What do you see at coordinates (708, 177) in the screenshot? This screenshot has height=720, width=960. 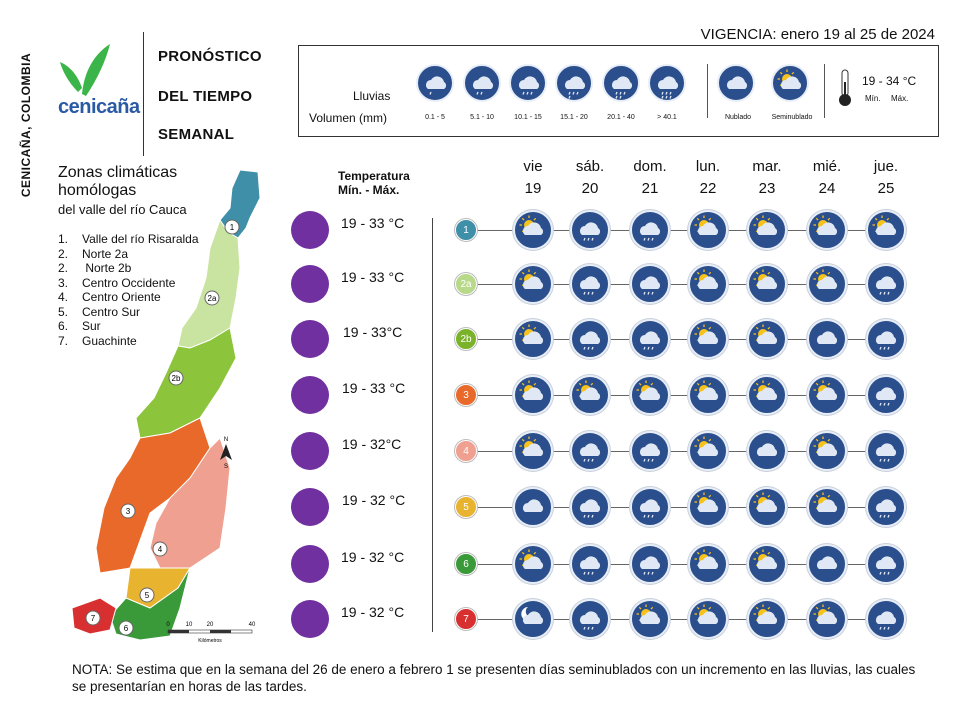 I see `day-header: lun. 22` at bounding box center [708, 177].